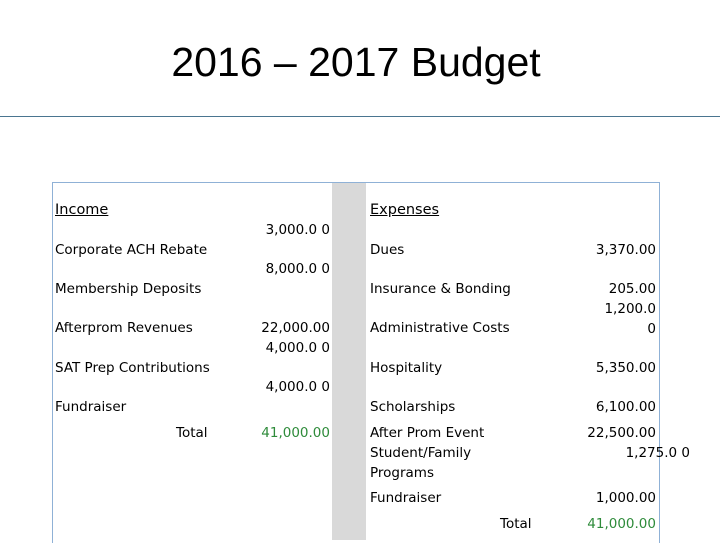 The image size is (720, 543). What do you see at coordinates (131, 250) in the screenshot?
I see `income-label-corporate-ach-rebate: Corporate ACH Rebate` at bounding box center [131, 250].